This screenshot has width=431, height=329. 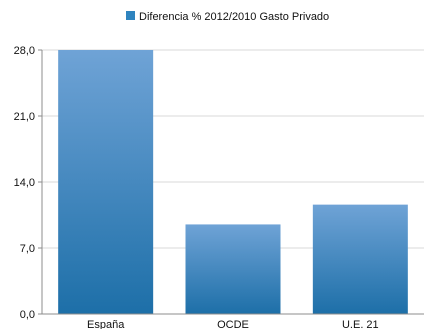 I want to click on y-tick-label: 7,0, so click(x=27, y=249).